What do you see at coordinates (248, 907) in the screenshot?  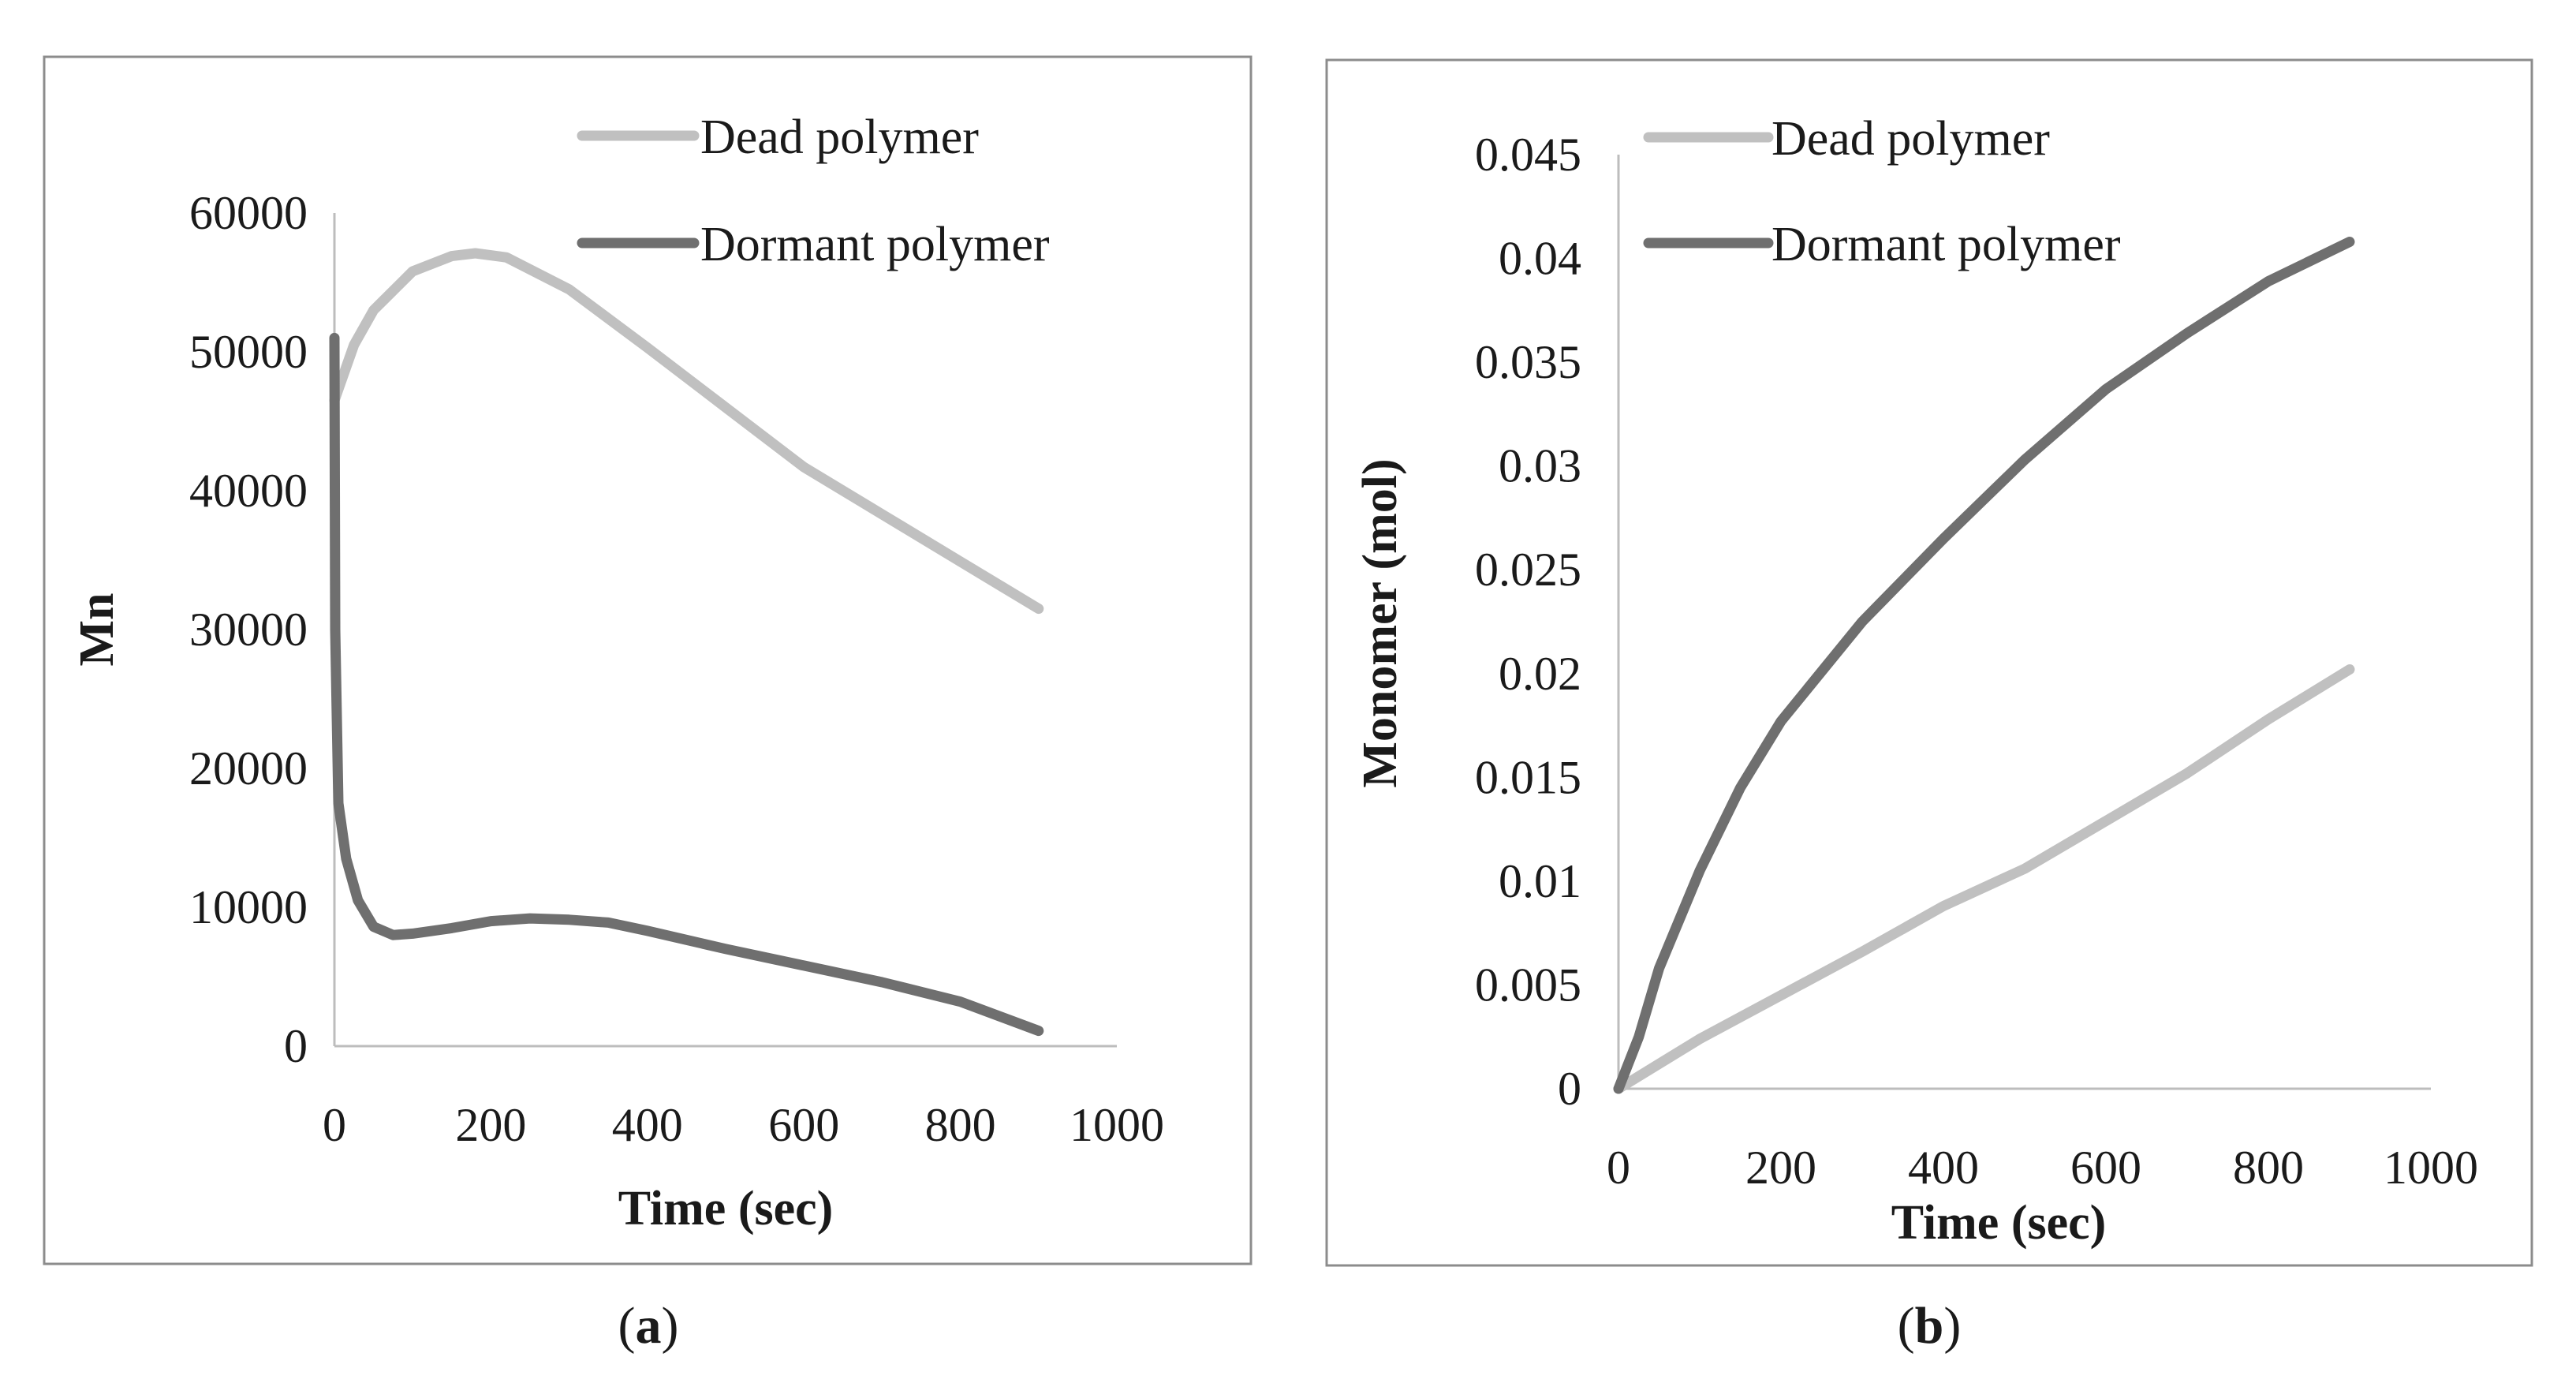 I see `y-tick-label: 10000` at bounding box center [248, 907].